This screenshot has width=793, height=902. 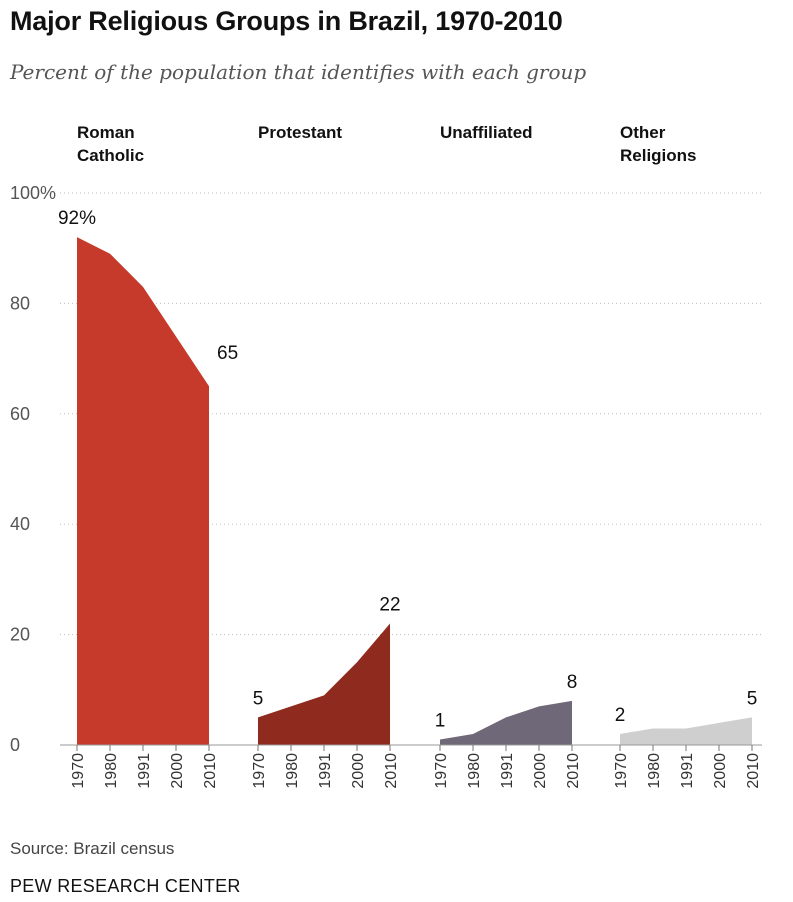 What do you see at coordinates (77, 218) in the screenshot?
I see `data-label: 92%` at bounding box center [77, 218].